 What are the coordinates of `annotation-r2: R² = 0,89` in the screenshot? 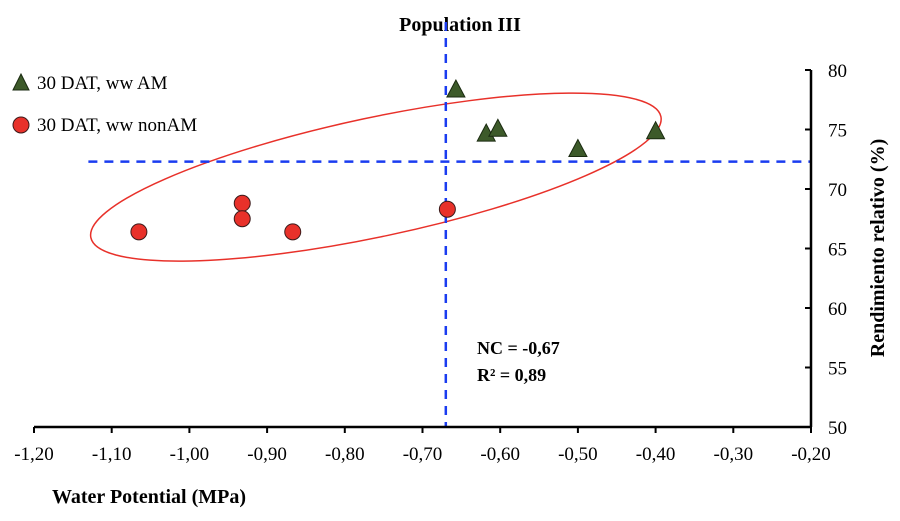 It's located at (511, 375).